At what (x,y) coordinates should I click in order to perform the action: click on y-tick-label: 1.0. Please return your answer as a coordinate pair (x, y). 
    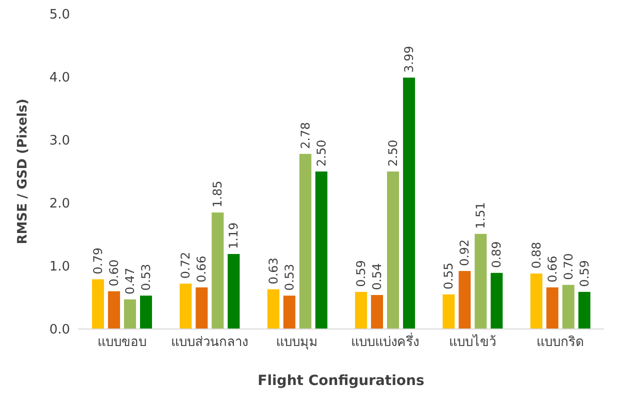
    Looking at the image, I should click on (59, 267).